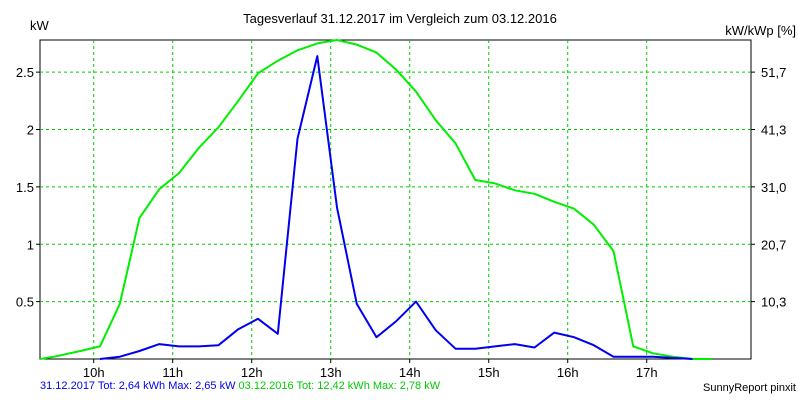 This screenshot has width=800, height=400. I want to click on summary-2017: 31.12.2017 Tot: 2,64 kWh Max: 2,65 kW, so click(138, 386).